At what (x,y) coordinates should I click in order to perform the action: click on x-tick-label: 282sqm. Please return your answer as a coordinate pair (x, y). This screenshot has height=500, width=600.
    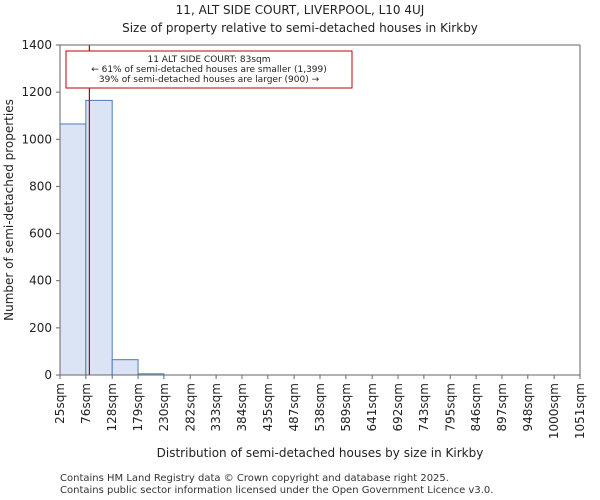
    Looking at the image, I should click on (190, 407).